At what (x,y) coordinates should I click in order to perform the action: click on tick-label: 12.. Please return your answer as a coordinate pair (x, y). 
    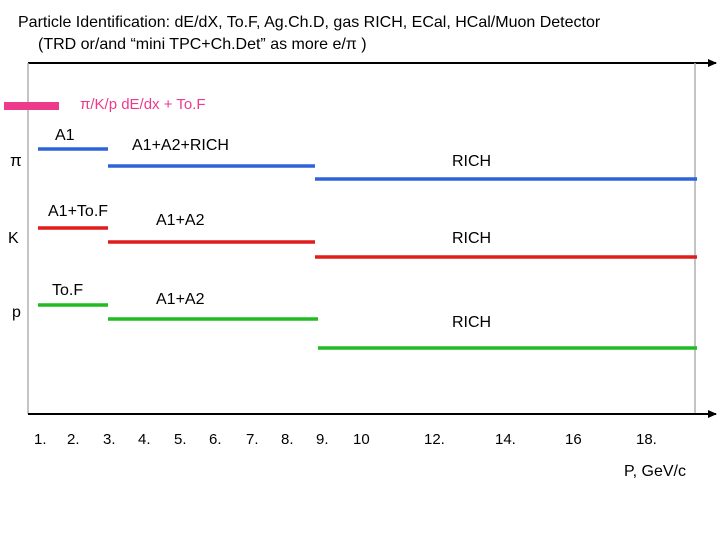
    Looking at the image, I should click on (434, 439).